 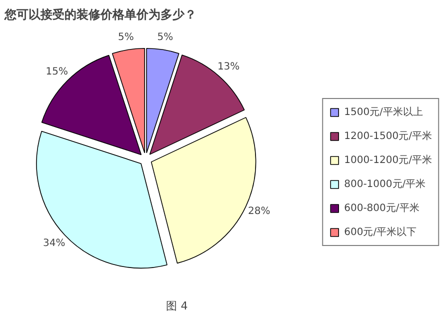 What do you see at coordinates (54, 244) in the screenshot?
I see `data-label: 34%` at bounding box center [54, 244].